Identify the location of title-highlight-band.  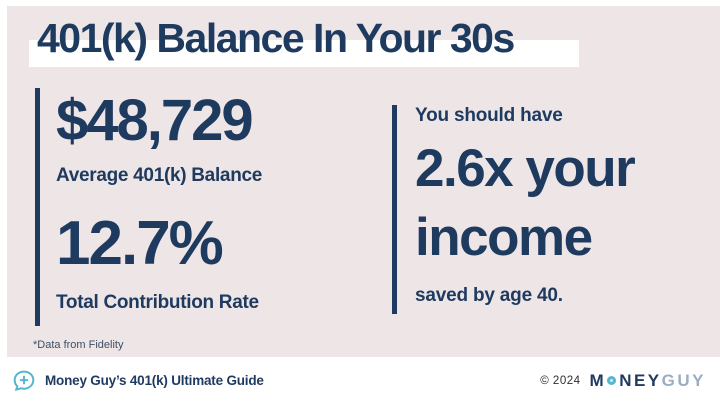
(304, 53).